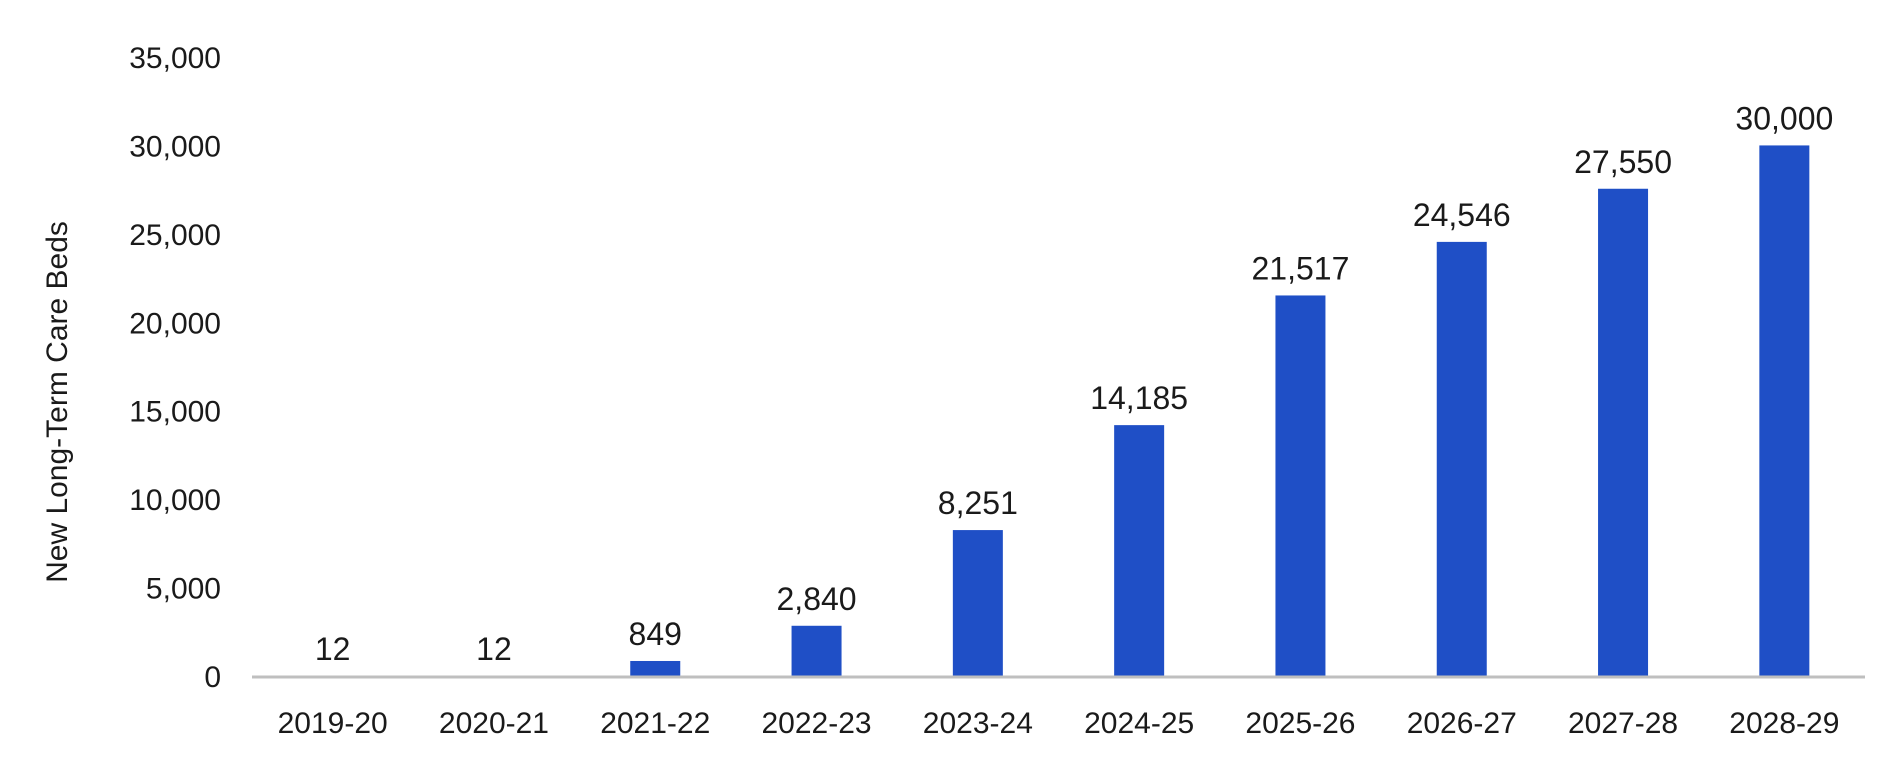  What do you see at coordinates (494, 723) in the screenshot?
I see `x-tick-label: 2020-21` at bounding box center [494, 723].